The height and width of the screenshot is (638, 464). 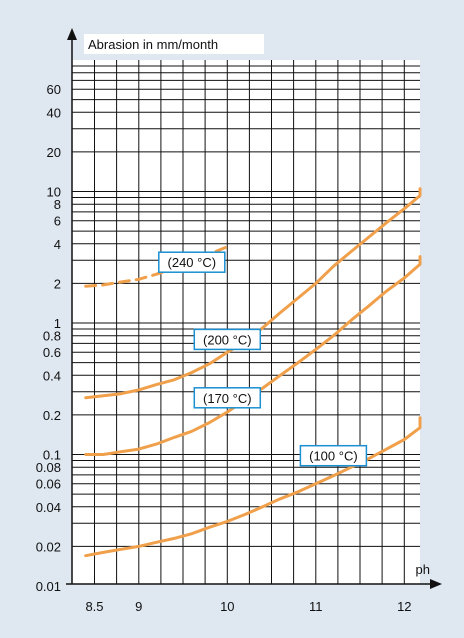 What do you see at coordinates (436, 584) in the screenshot?
I see `x-axis-arrow-icon` at bounding box center [436, 584].